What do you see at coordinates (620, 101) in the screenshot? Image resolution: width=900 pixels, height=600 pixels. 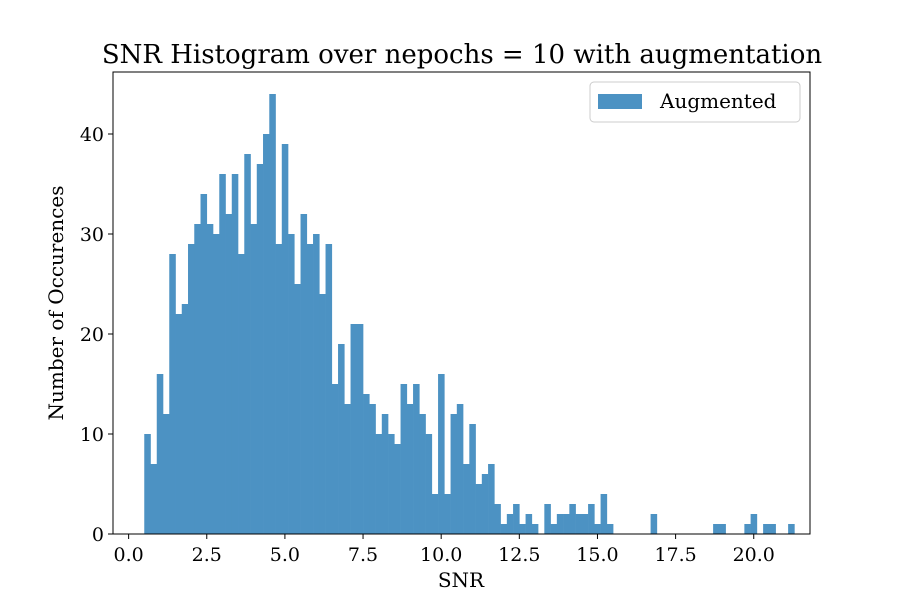 I see `legend-swatch` at bounding box center [620, 101].